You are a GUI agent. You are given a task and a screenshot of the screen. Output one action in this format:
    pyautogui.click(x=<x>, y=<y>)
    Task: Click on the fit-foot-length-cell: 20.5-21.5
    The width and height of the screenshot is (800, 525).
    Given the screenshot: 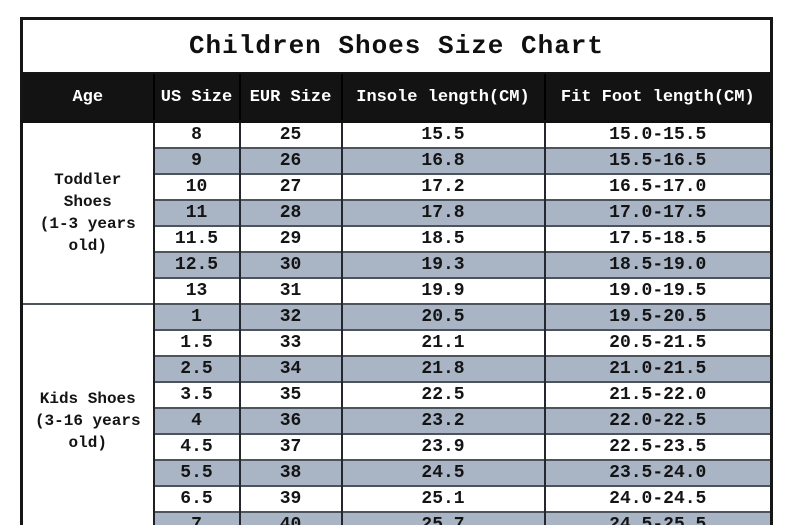 What is the action you would take?
    pyautogui.click(x=657, y=342)
    